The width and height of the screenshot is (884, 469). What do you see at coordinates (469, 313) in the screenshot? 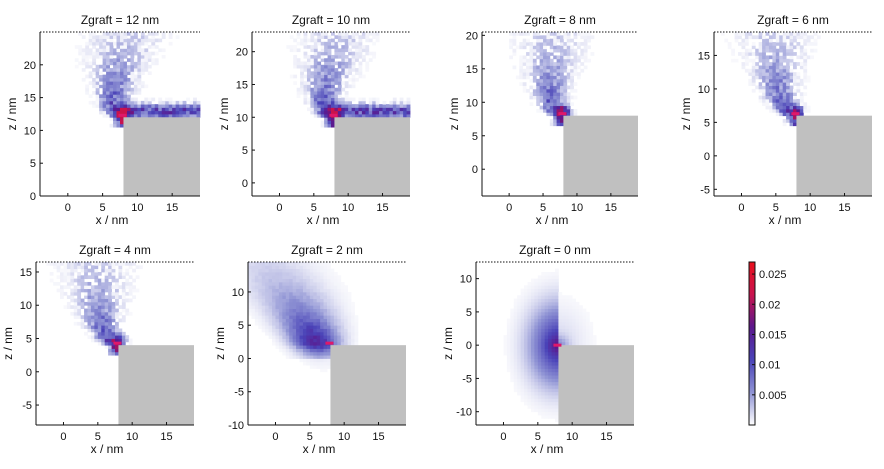
I see `y-tick-label: 5` at bounding box center [469, 313].